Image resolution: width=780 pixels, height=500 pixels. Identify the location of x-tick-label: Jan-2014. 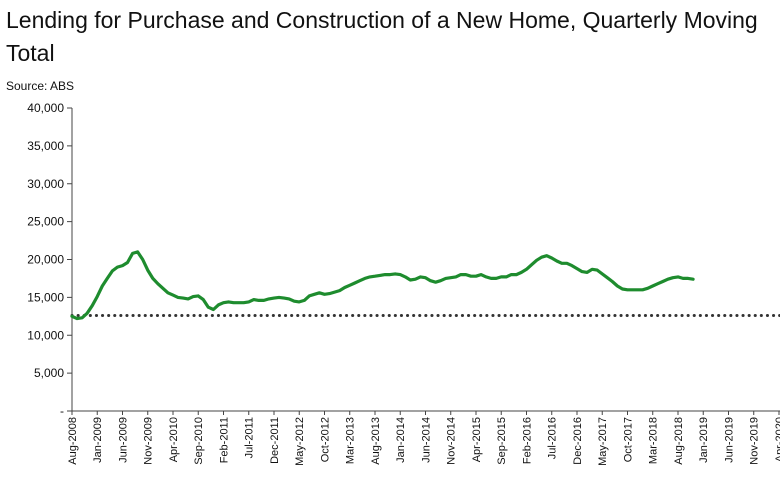
(401, 440).